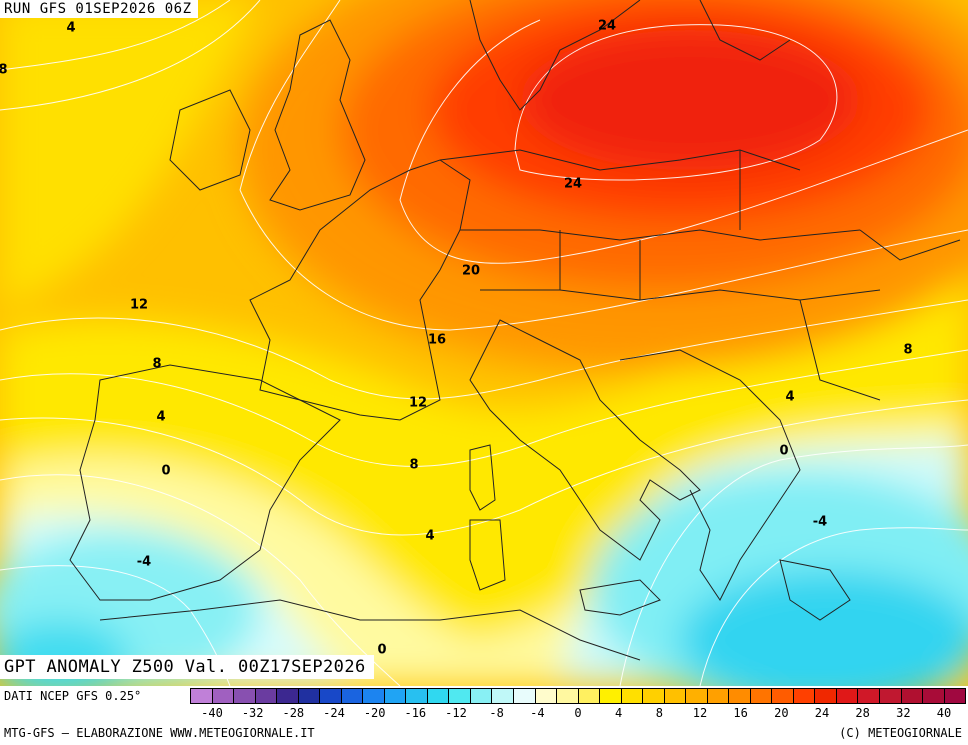 The image size is (968, 745). I want to click on colorbar-tick-label: 20, so click(781, 713).